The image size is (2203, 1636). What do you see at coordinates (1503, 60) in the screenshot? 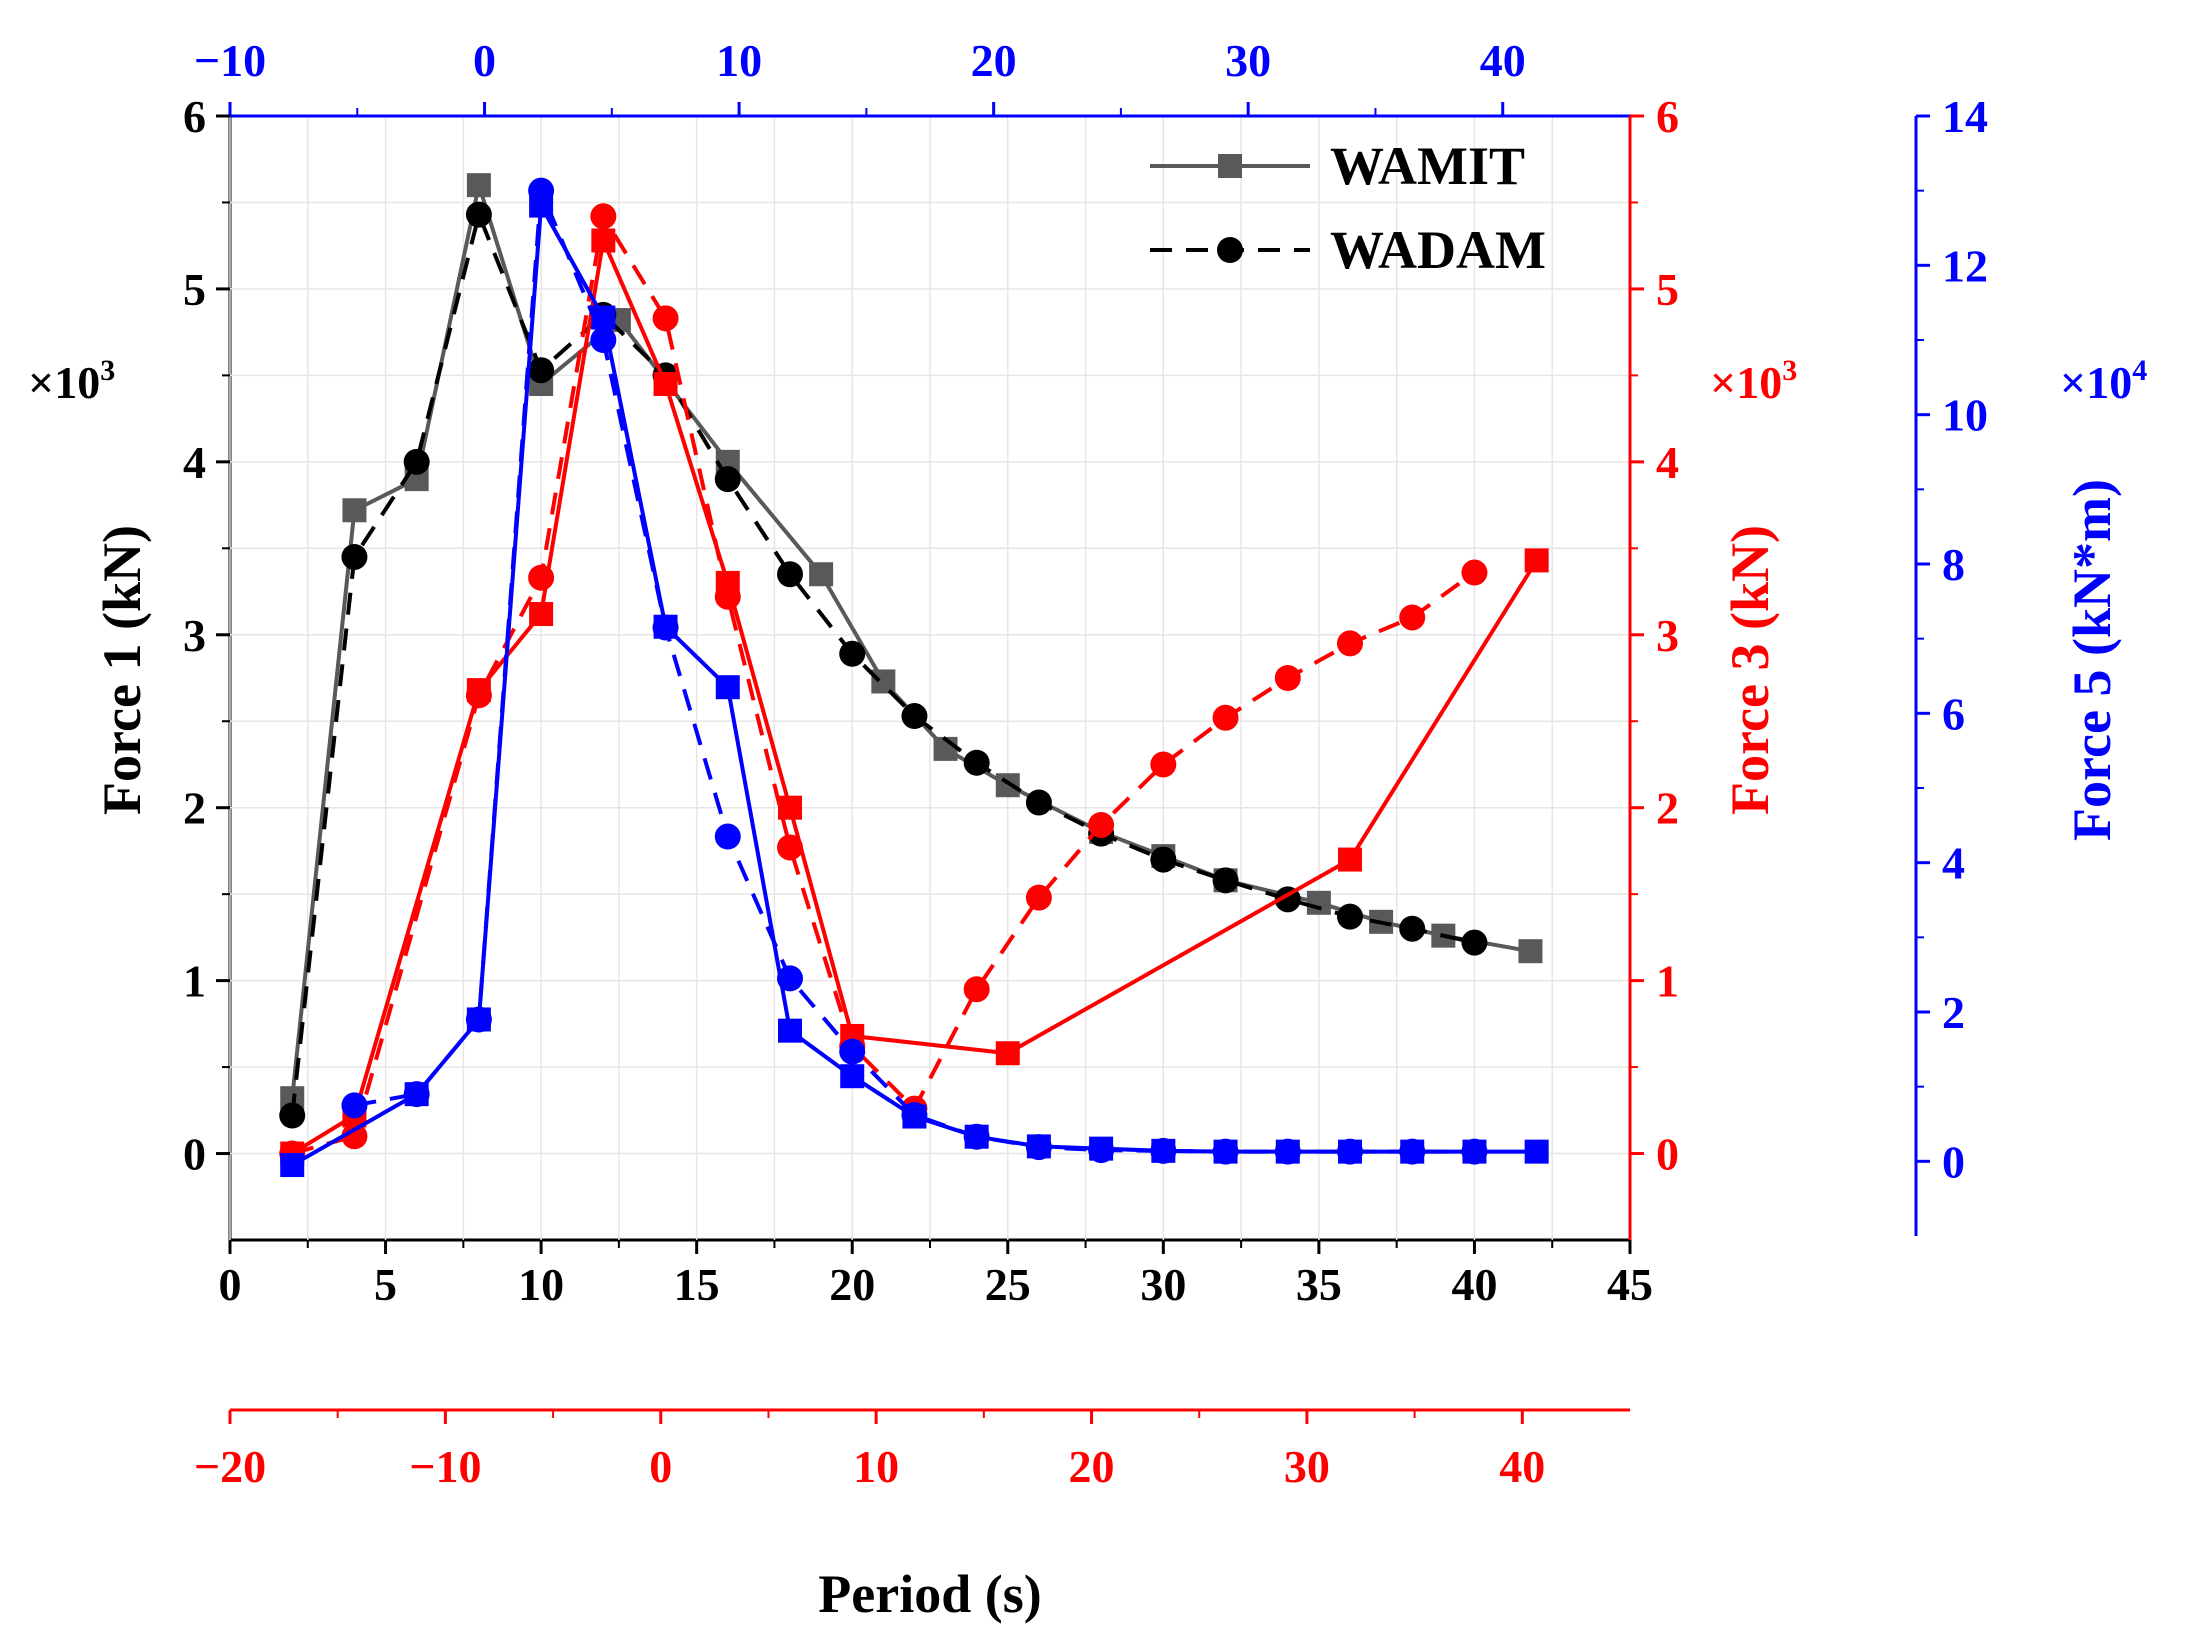
I see `top-x-tick-label: 40` at bounding box center [1503, 60].